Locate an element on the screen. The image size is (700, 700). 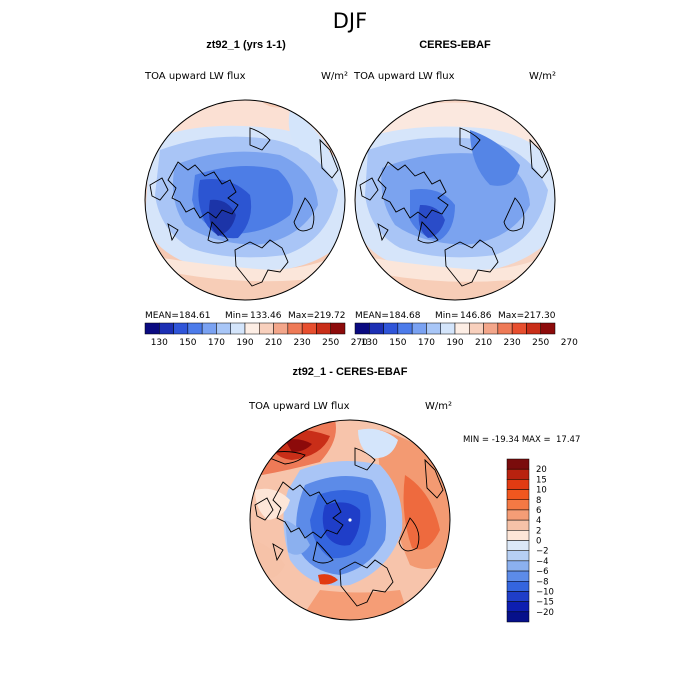
panel-obs: CERES-EBAF TOA upward LW flux W/m² is located at coordinates (465, 193).